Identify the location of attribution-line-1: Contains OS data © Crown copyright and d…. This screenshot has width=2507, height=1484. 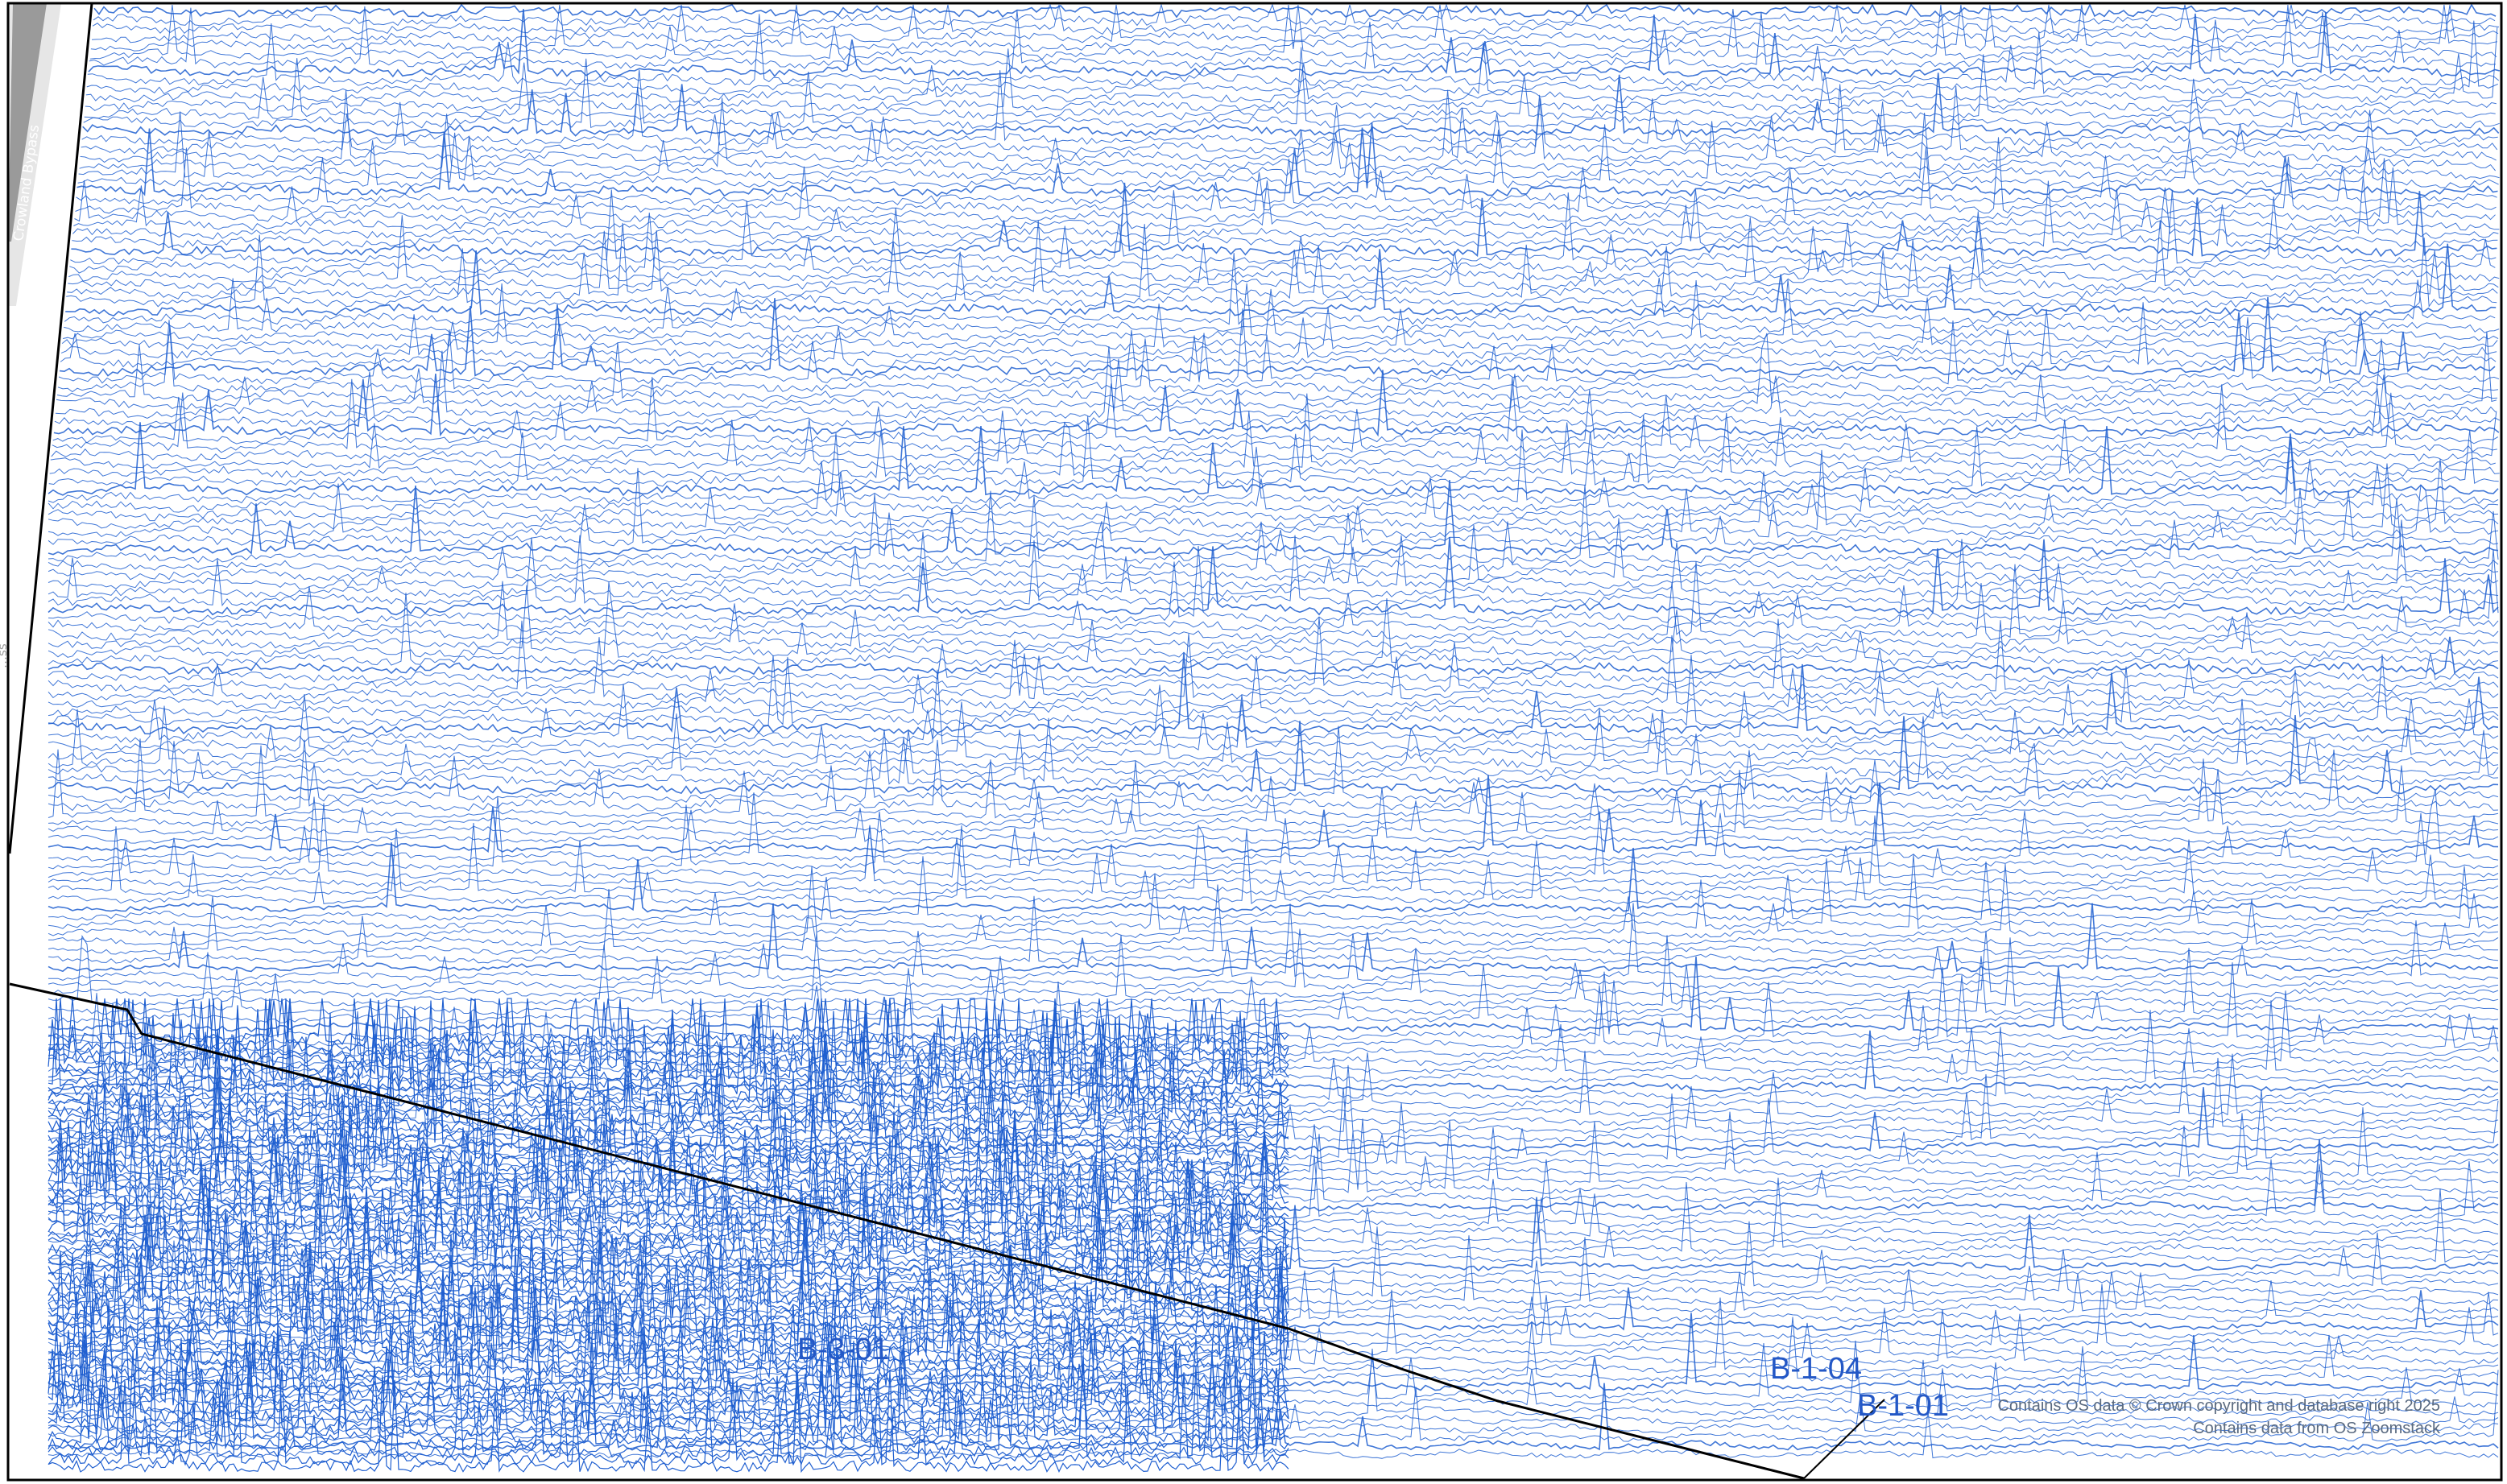
(2218, 1406).